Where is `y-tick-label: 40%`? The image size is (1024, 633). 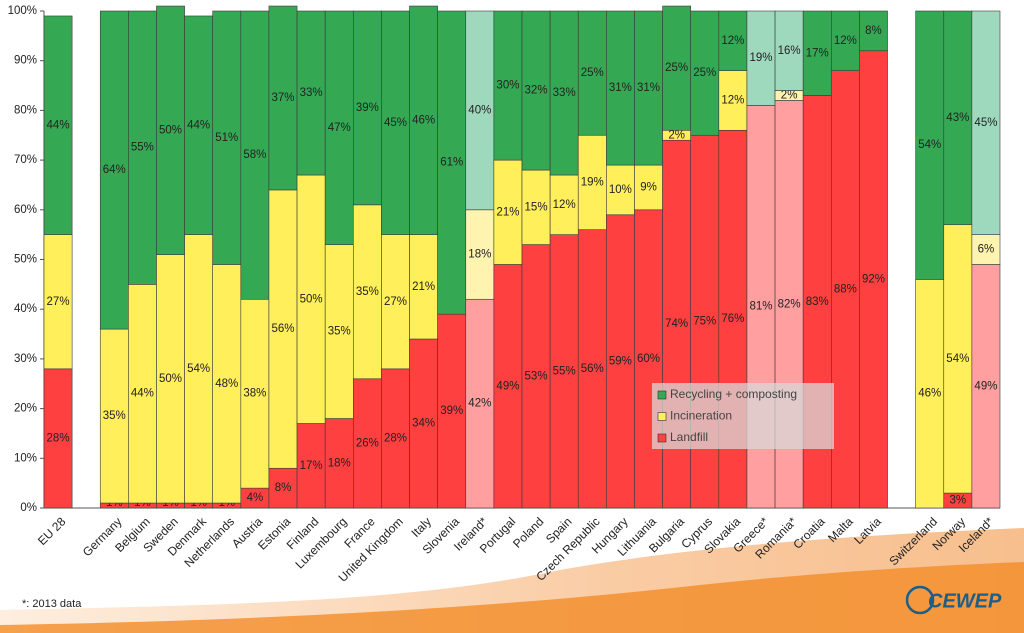 y-tick-label: 40% is located at coordinates (25, 309).